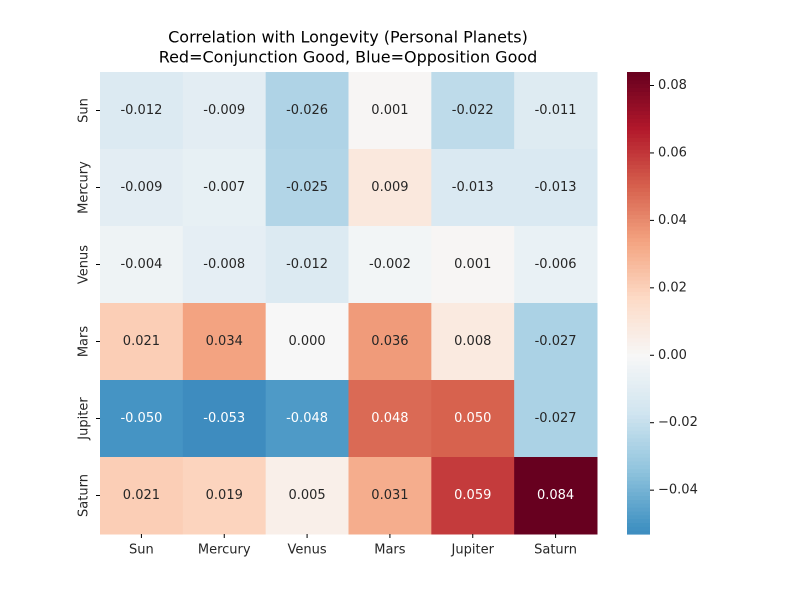 Image resolution: width=800 pixels, height=600 pixels. Describe the element at coordinates (84, 495) in the screenshot. I see `y-tick-label: Saturn` at that location.